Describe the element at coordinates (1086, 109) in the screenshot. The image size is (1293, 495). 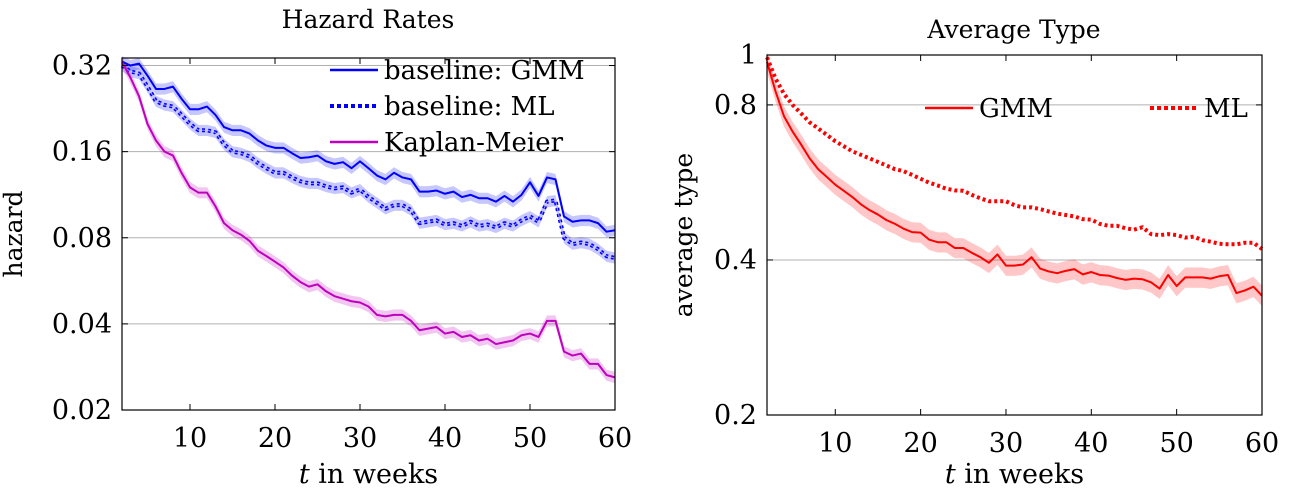
I see `legend: GMM ML` at that location.